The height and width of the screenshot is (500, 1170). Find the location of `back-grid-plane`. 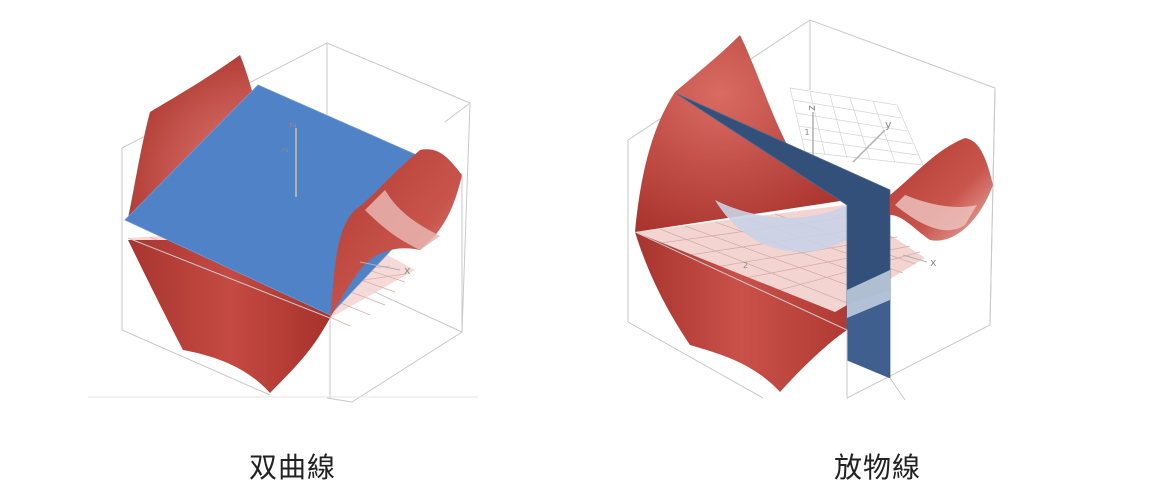

back-grid-plane is located at coordinates (856, 126).